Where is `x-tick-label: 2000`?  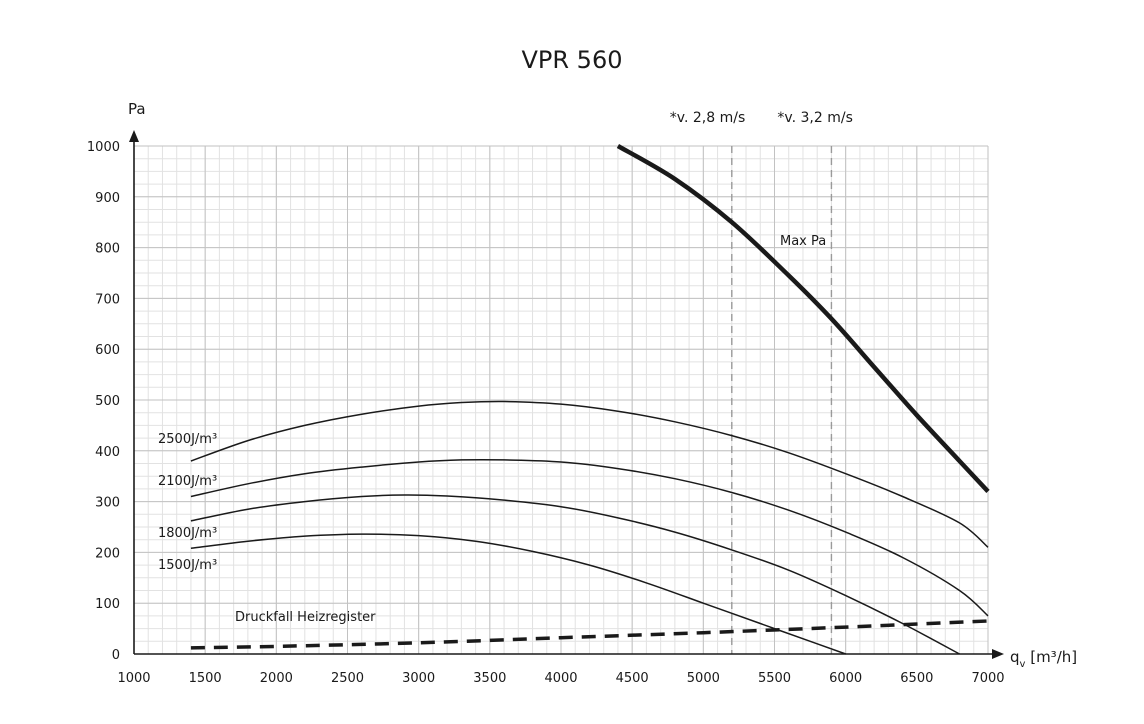
x-tick-label: 2000 is located at coordinates (276, 678).